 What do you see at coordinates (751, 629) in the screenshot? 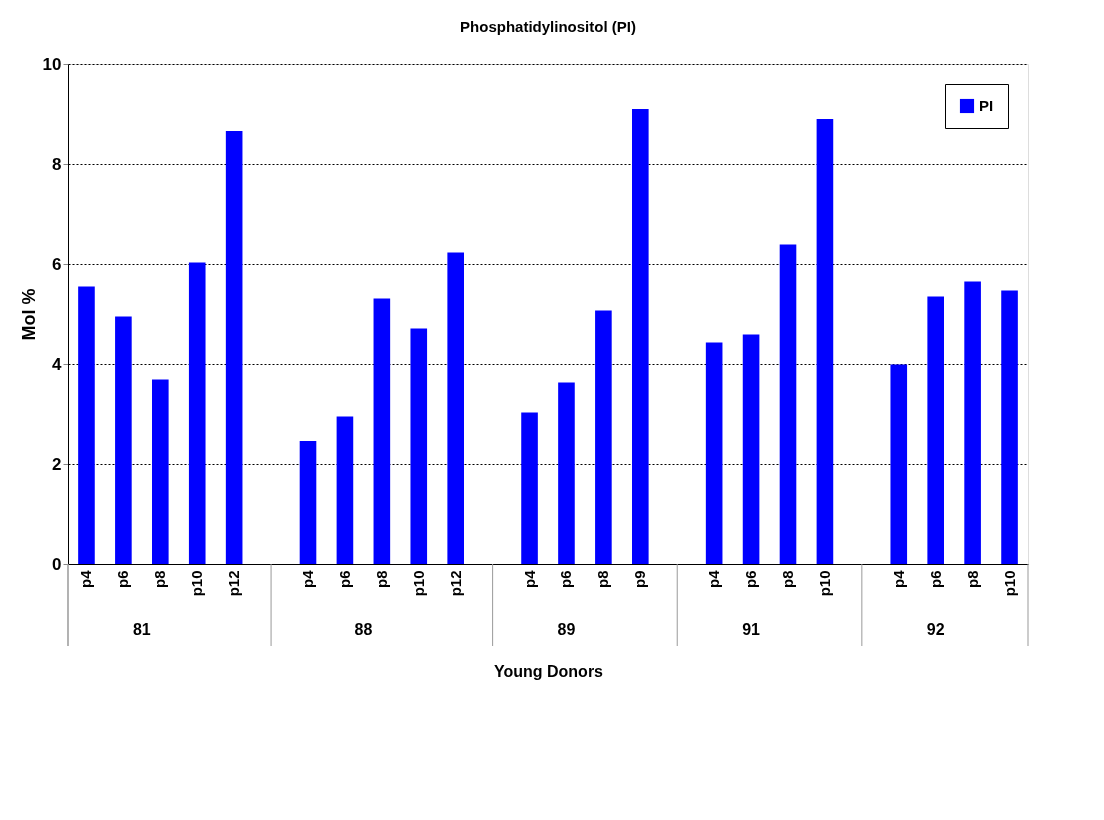
I see `text: 91` at bounding box center [751, 629].